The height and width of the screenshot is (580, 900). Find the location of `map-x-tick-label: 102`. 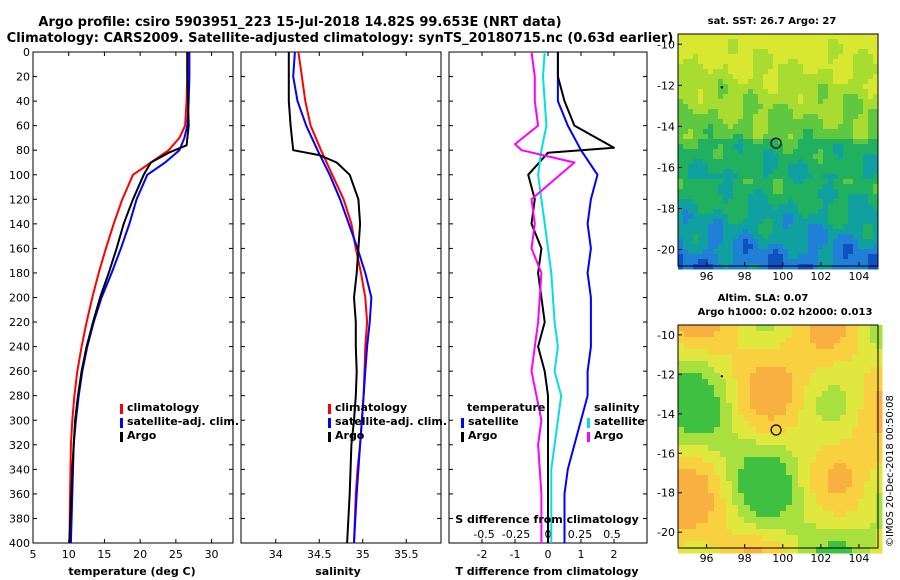

map-x-tick-label: 102 is located at coordinates (820, 276).